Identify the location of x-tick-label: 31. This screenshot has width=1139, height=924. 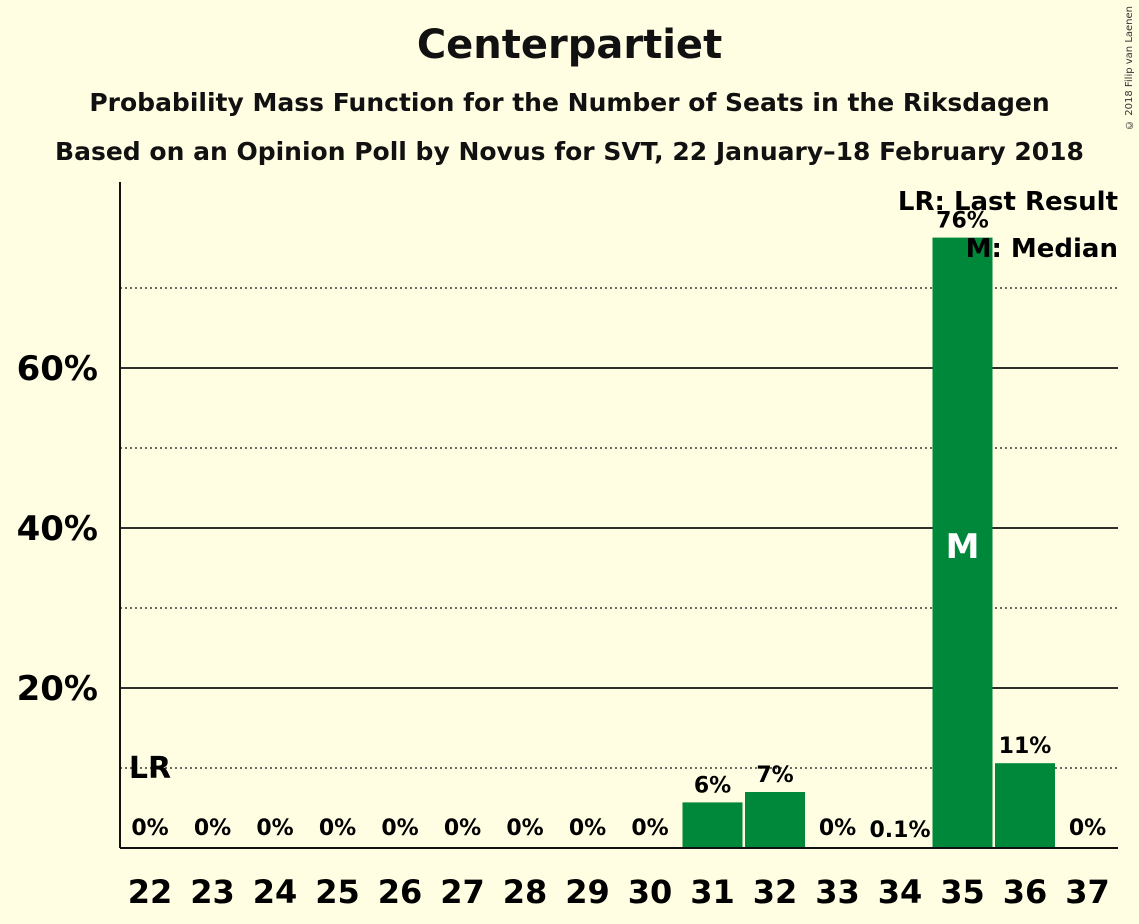
(712, 892).